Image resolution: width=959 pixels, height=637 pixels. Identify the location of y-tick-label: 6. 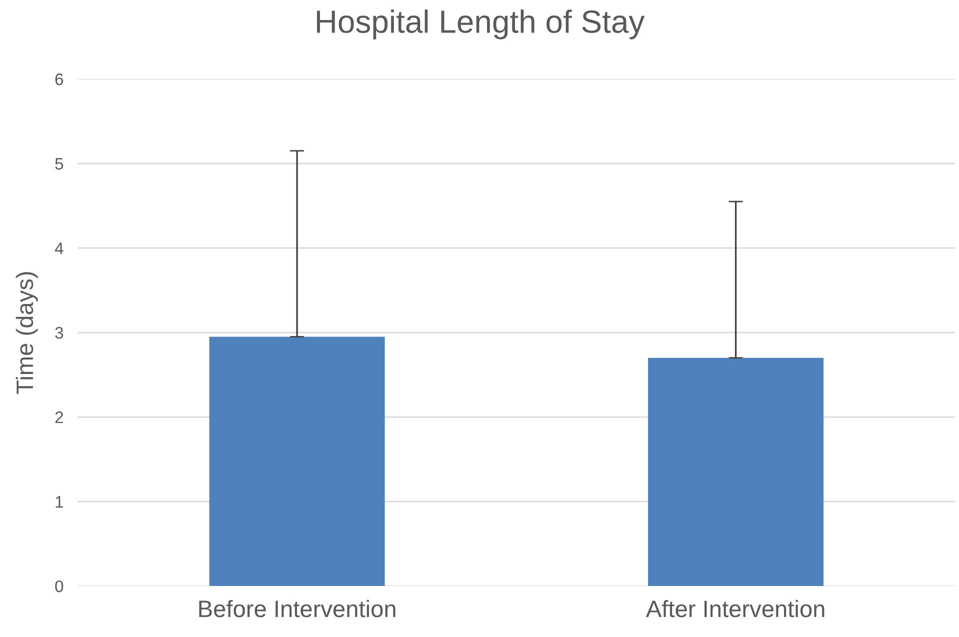
(59, 79).